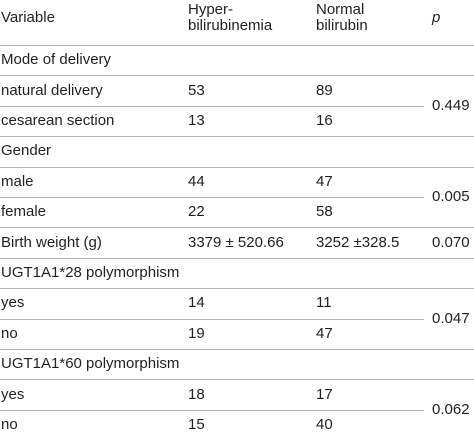  I want to click on row-label: male, so click(17, 181).